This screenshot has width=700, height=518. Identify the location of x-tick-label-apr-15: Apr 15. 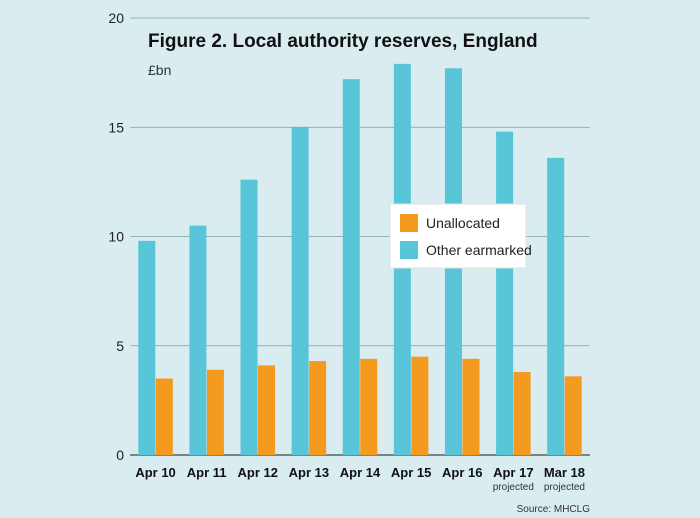
(411, 472).